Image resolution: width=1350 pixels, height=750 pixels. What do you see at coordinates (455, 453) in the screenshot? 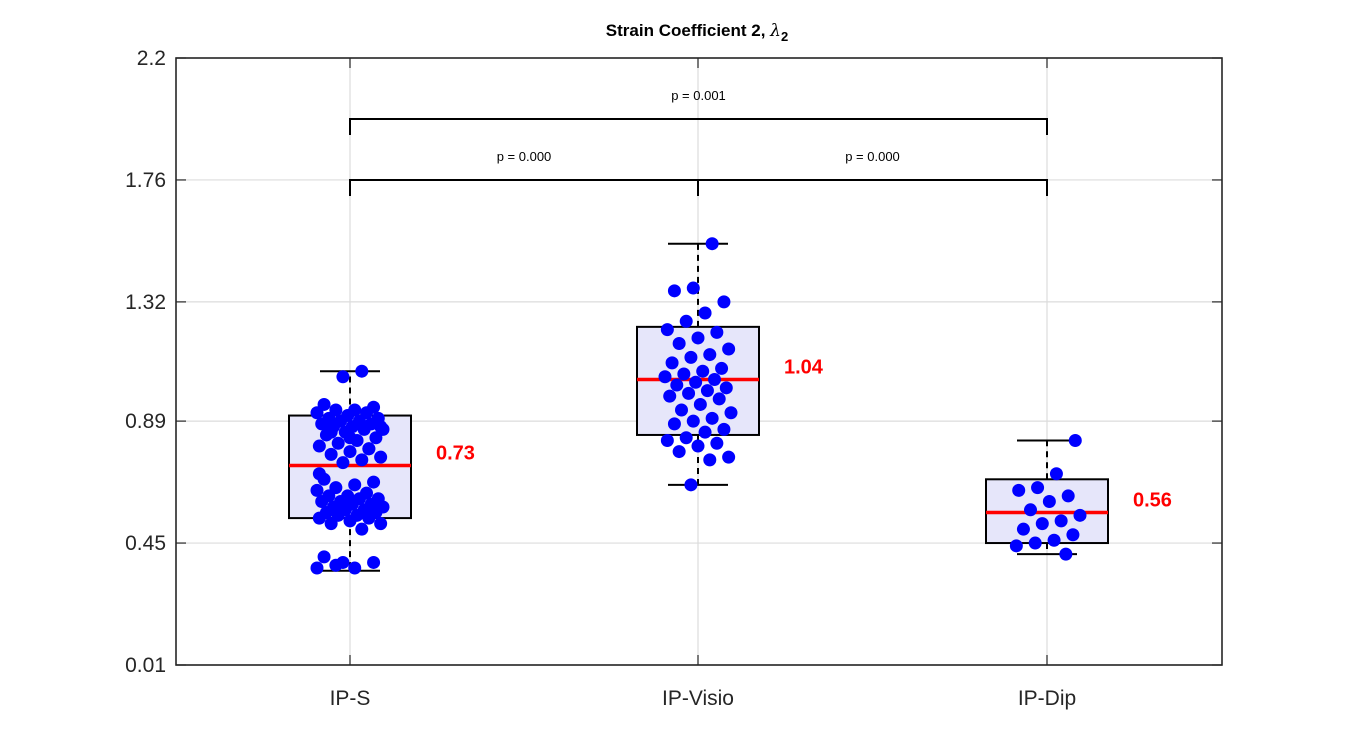
I see `median-label: 0.73` at bounding box center [455, 453].